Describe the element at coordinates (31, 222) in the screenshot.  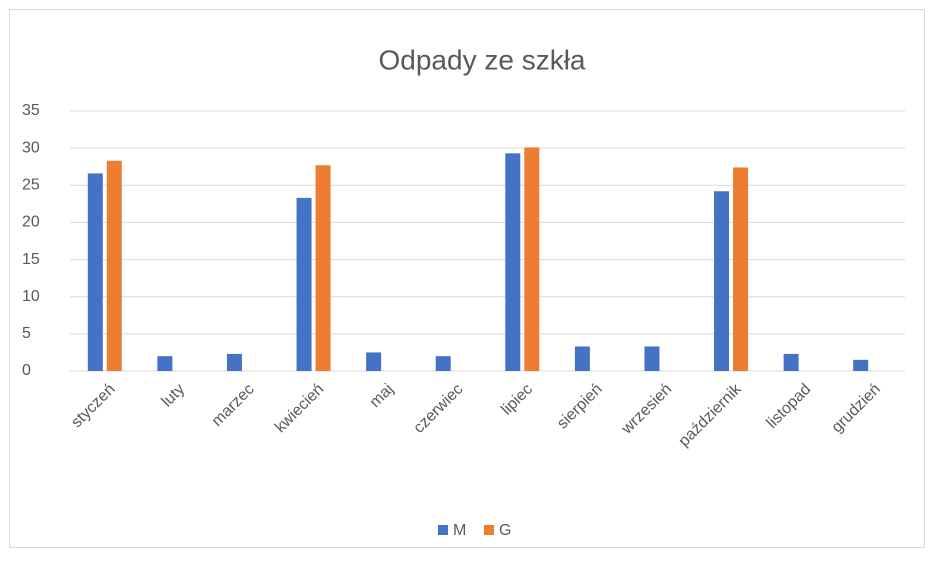
I see `y-tick-label: 20` at that location.